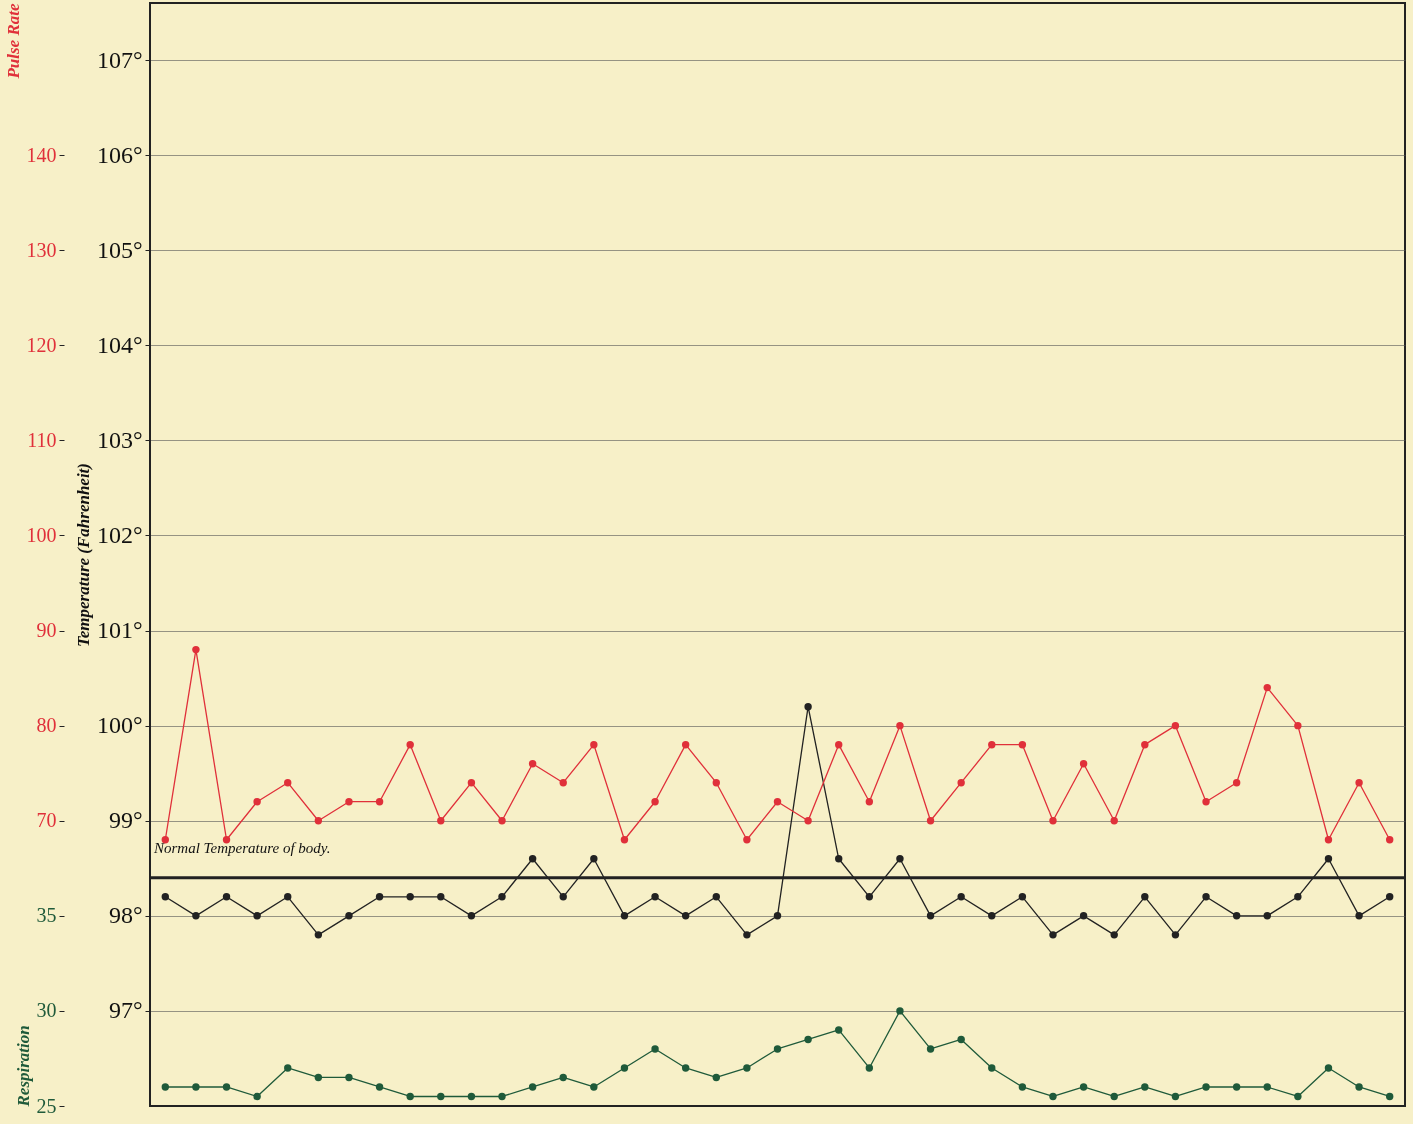  Describe the element at coordinates (46, 1010) in the screenshot. I see `y3-tick-label: 30` at that location.